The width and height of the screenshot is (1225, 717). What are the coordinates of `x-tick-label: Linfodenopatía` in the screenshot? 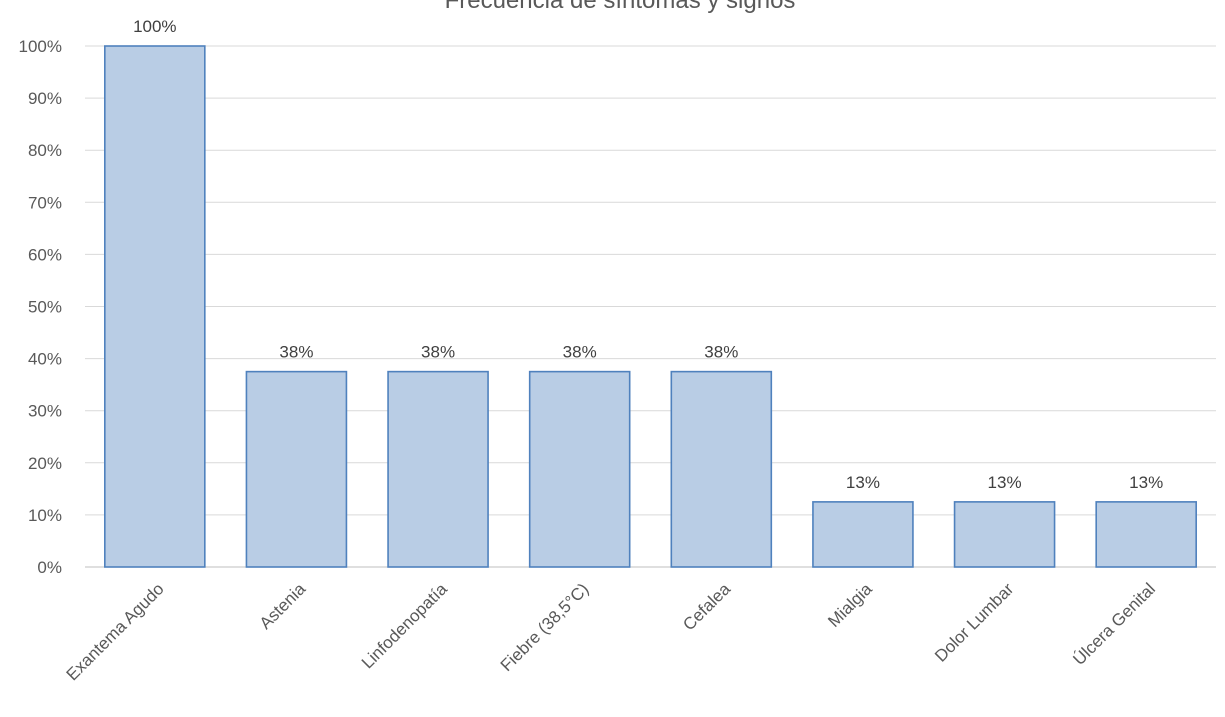 It's located at (404, 625).